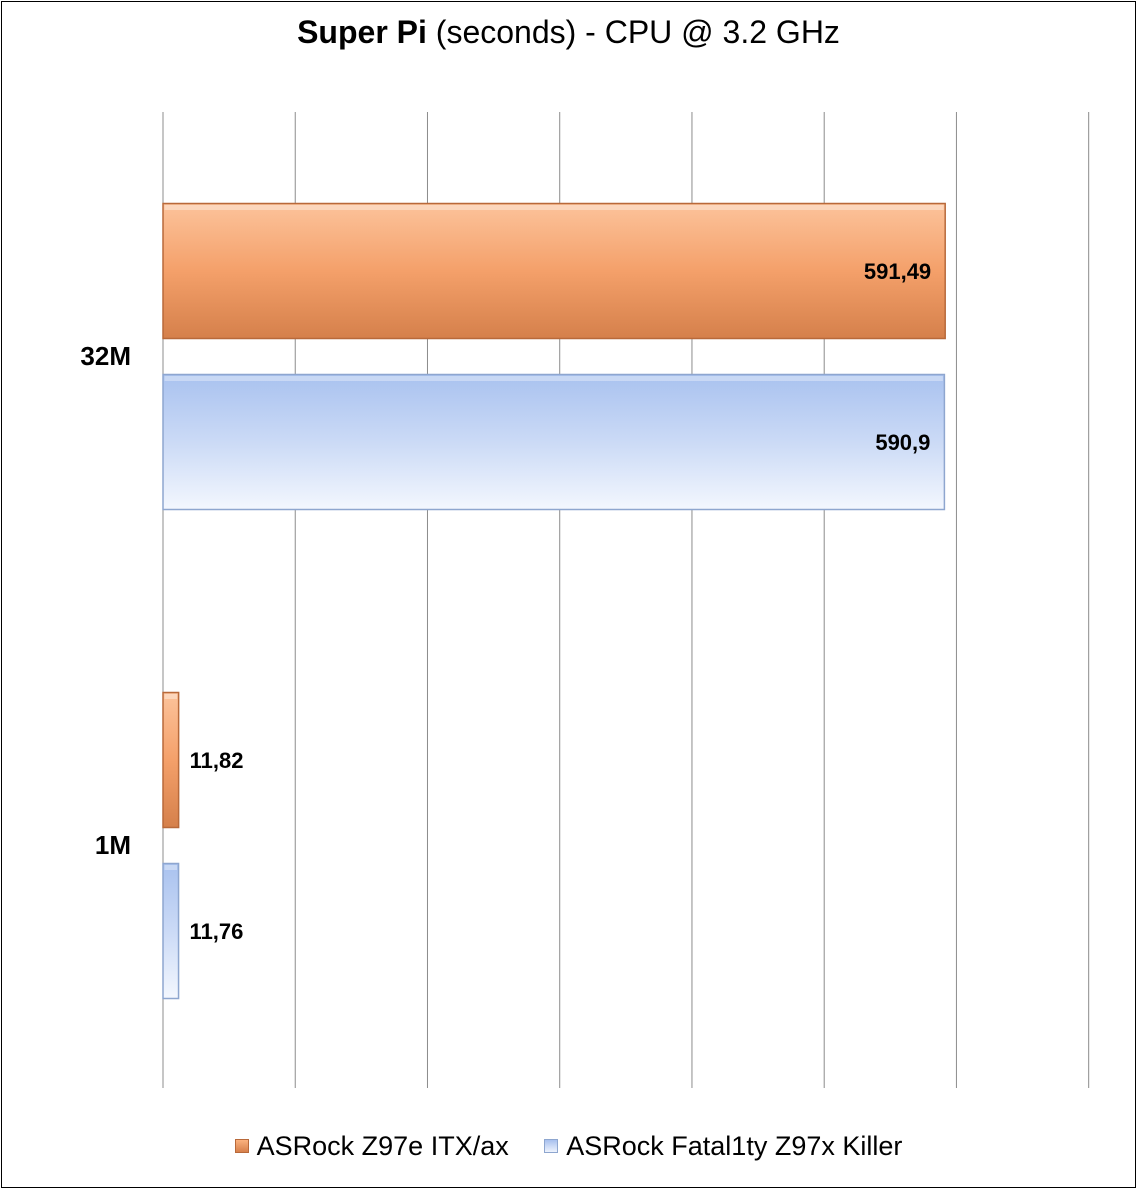 The height and width of the screenshot is (1189, 1137). I want to click on value-label-1M-series-1: 11,76, so click(217, 931).